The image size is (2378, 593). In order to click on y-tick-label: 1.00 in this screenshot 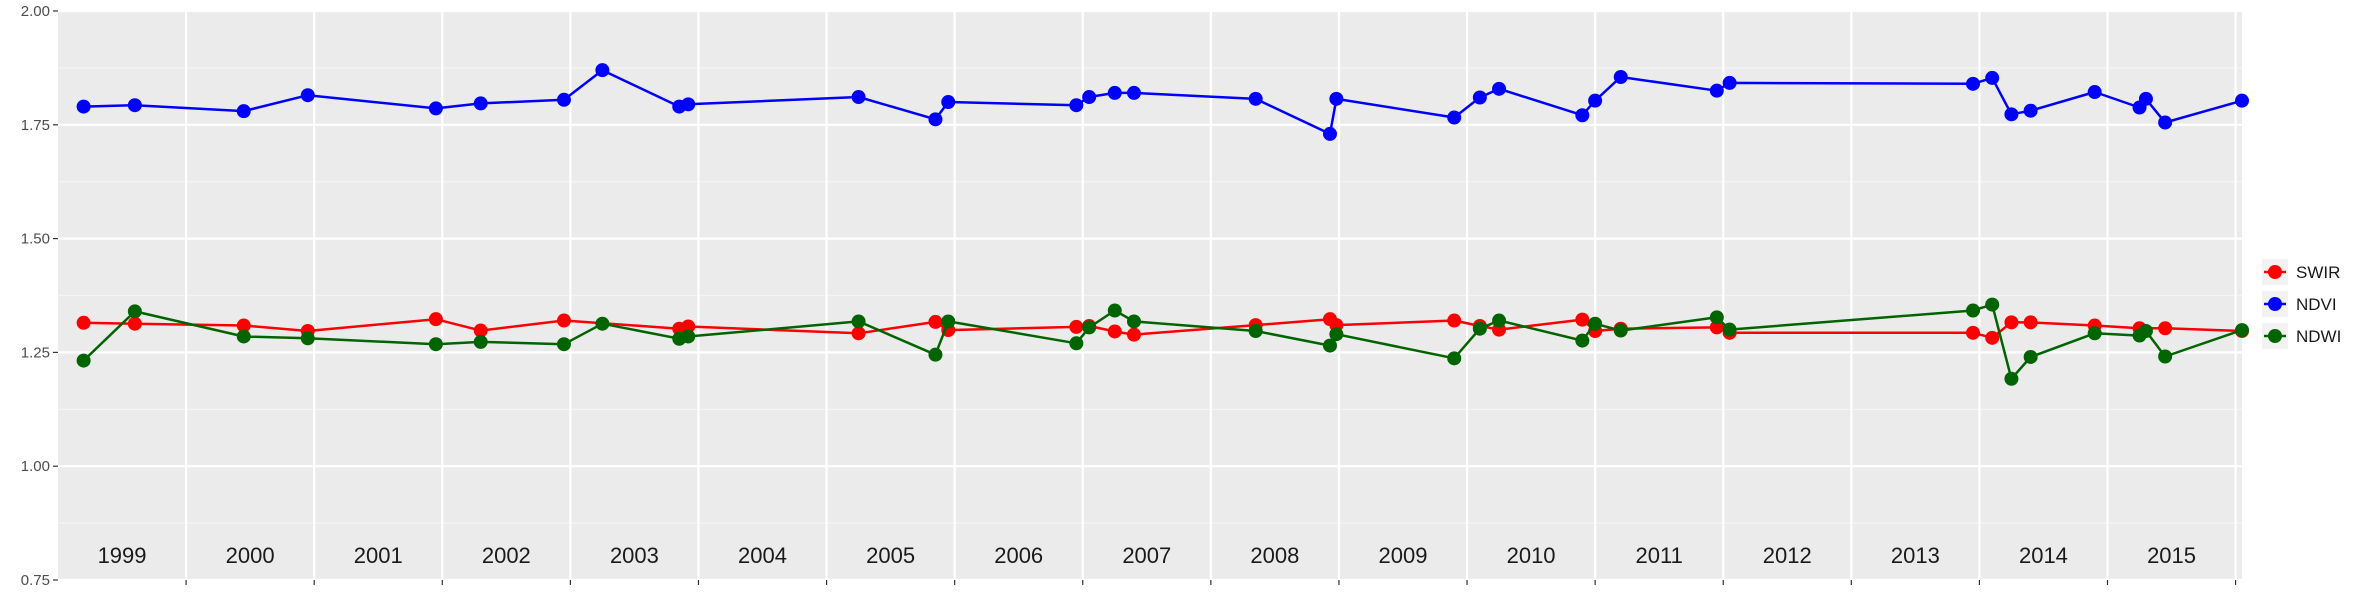, I will do `click(35, 466)`.